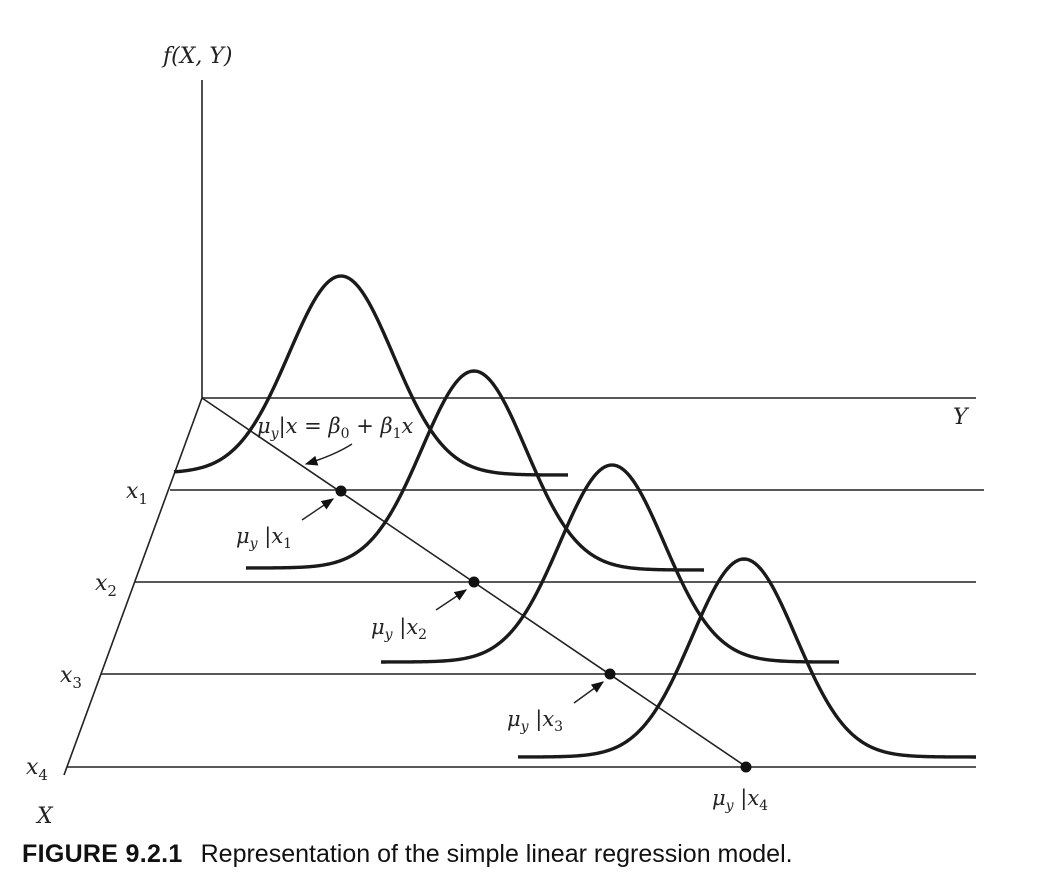  I want to click on x-level-label-2: x2, so click(106, 585).